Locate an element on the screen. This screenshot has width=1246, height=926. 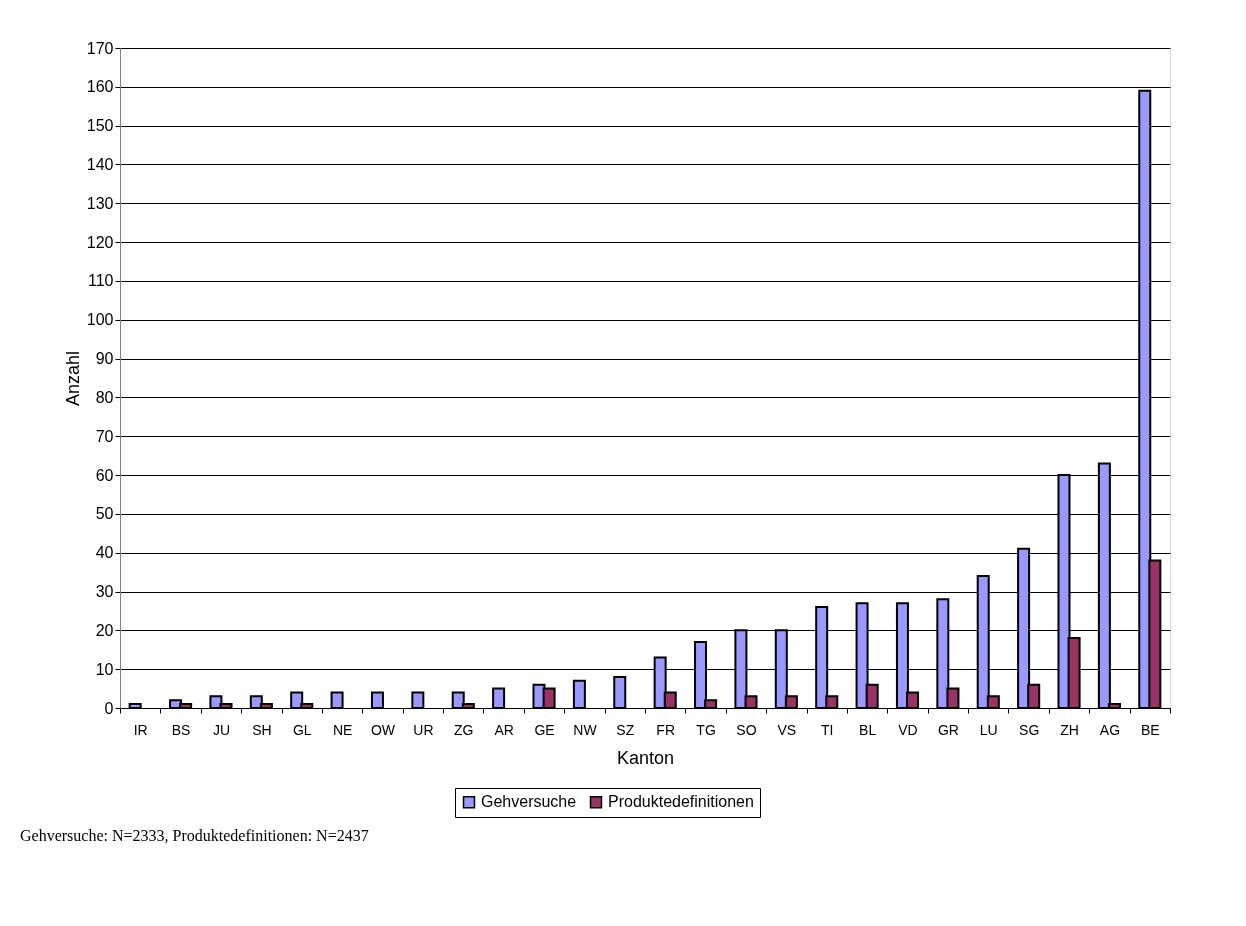
y-tick-label: 40 is located at coordinates (104, 553).